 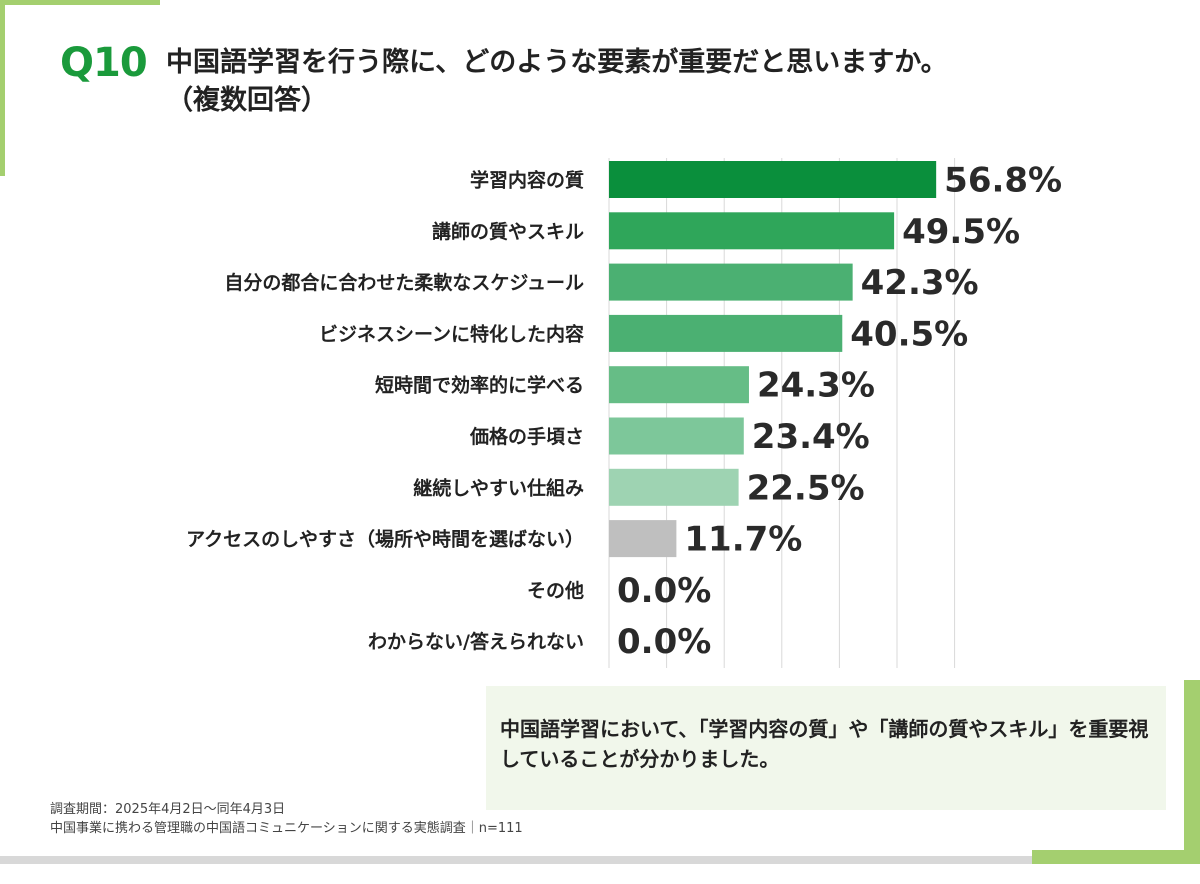 What do you see at coordinates (476, 641) in the screenshot?
I see `category-label: わからない/答えられない` at bounding box center [476, 641].